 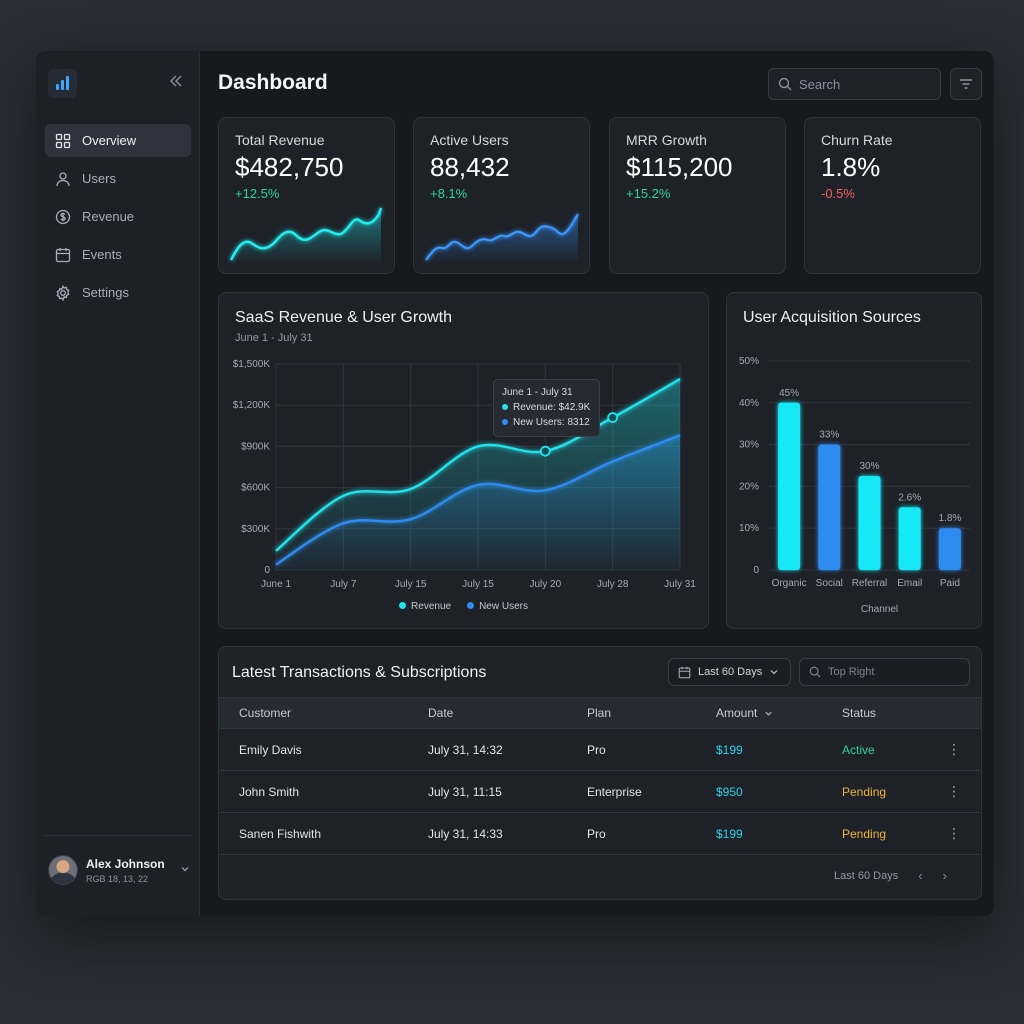 I want to click on cell-plan: Enterprise, so click(x=614, y=791).